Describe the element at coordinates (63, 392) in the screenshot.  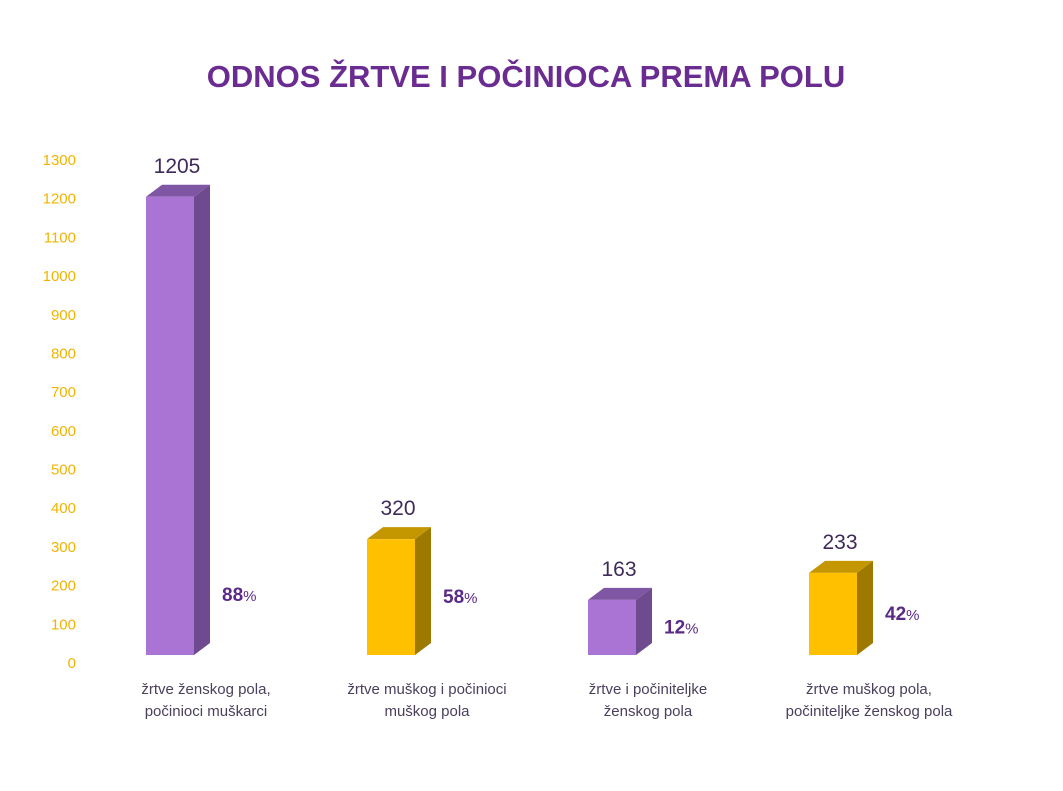
I see `y-tick-label: 700` at that location.